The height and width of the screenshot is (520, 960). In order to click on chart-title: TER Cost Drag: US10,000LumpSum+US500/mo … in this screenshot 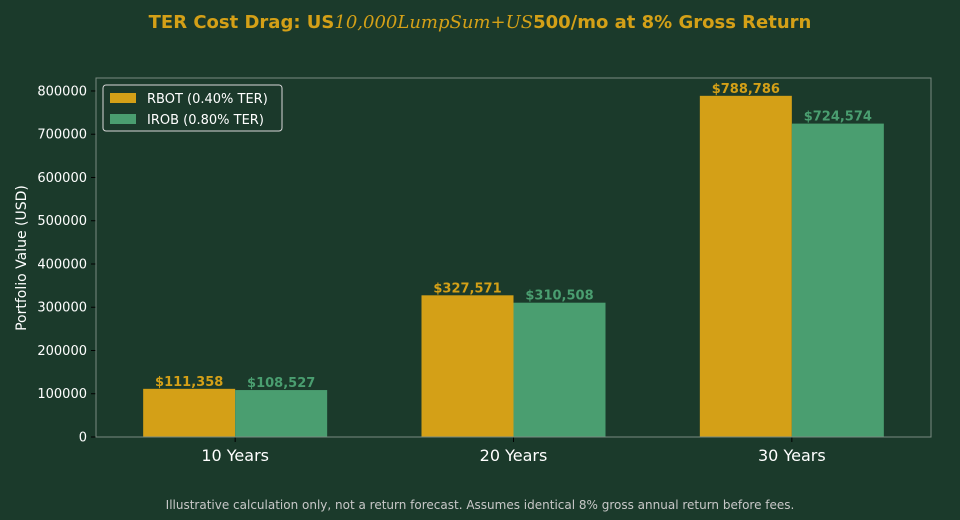, I will do `click(480, 22)`.